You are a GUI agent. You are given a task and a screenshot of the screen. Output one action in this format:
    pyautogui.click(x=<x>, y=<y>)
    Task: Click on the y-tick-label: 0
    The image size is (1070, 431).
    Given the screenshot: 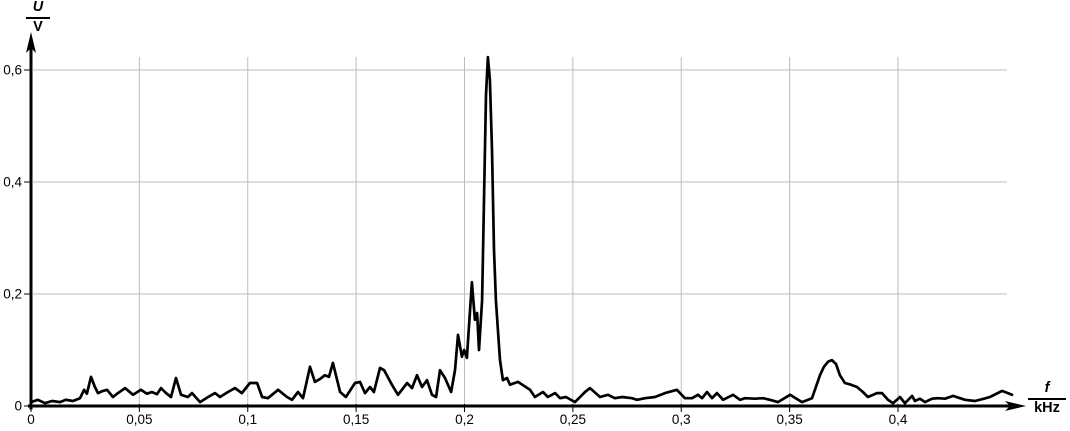 What is the action you would take?
    pyautogui.click(x=18, y=406)
    